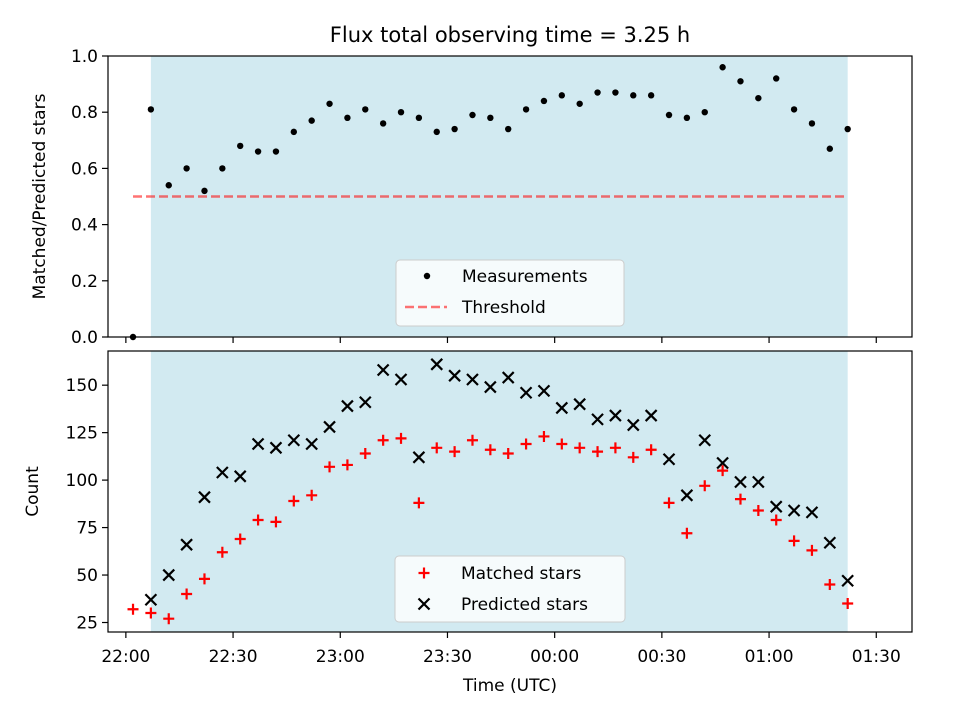 The image size is (960, 720). I want to click on y-tick-label: 0.2, so click(84, 282).